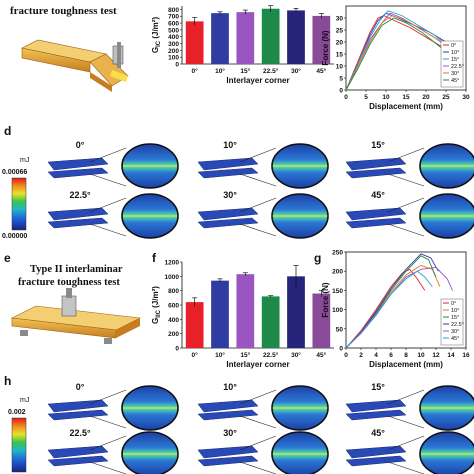 Image resolution: width=474 pixels, height=474 pixels. What do you see at coordinates (24, 160) in the screenshot?
I see `d-scale-unit: mJ` at bounding box center [24, 160].